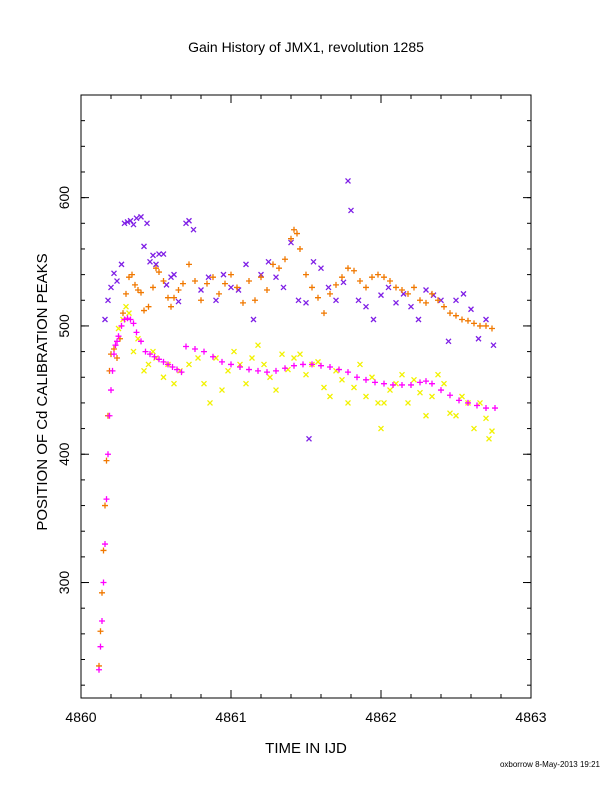 Image resolution: width=612 pixels, height=792 pixels. Describe the element at coordinates (64, 454) in the screenshot. I see `y-tick-label: 400` at that location.